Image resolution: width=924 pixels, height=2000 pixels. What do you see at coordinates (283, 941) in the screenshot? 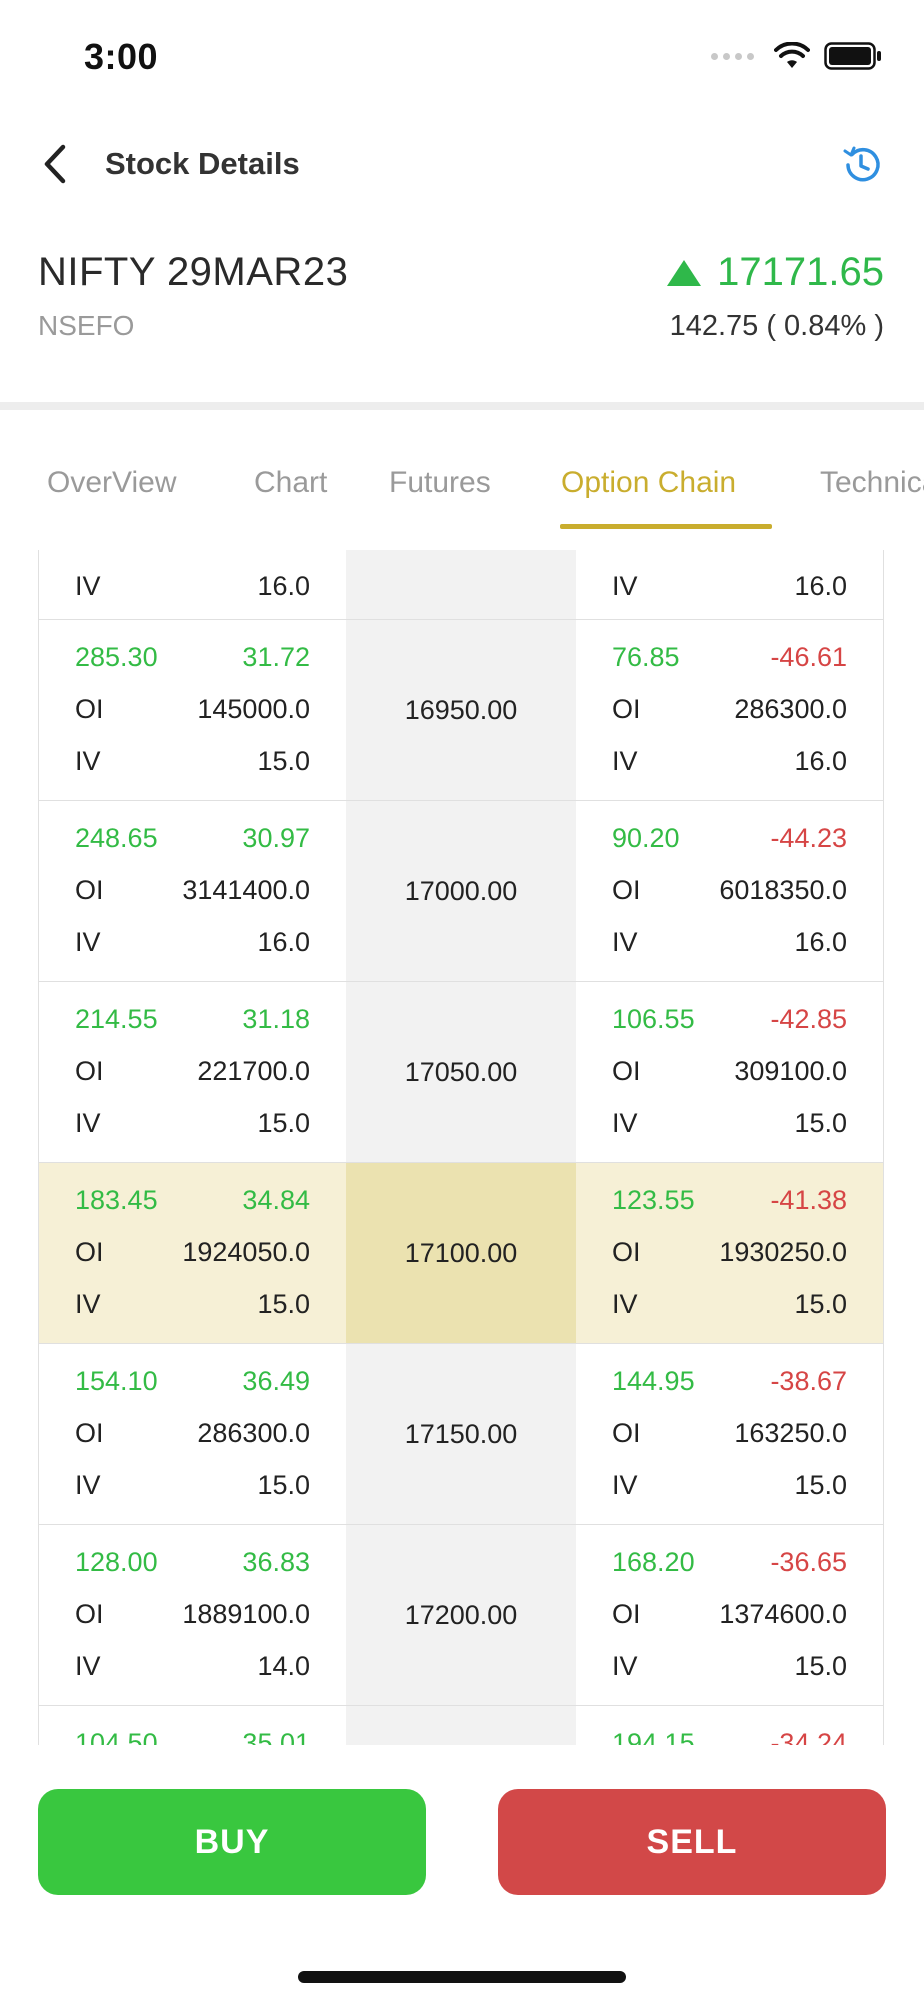
I see `call-iv: 16.0` at bounding box center [283, 941].